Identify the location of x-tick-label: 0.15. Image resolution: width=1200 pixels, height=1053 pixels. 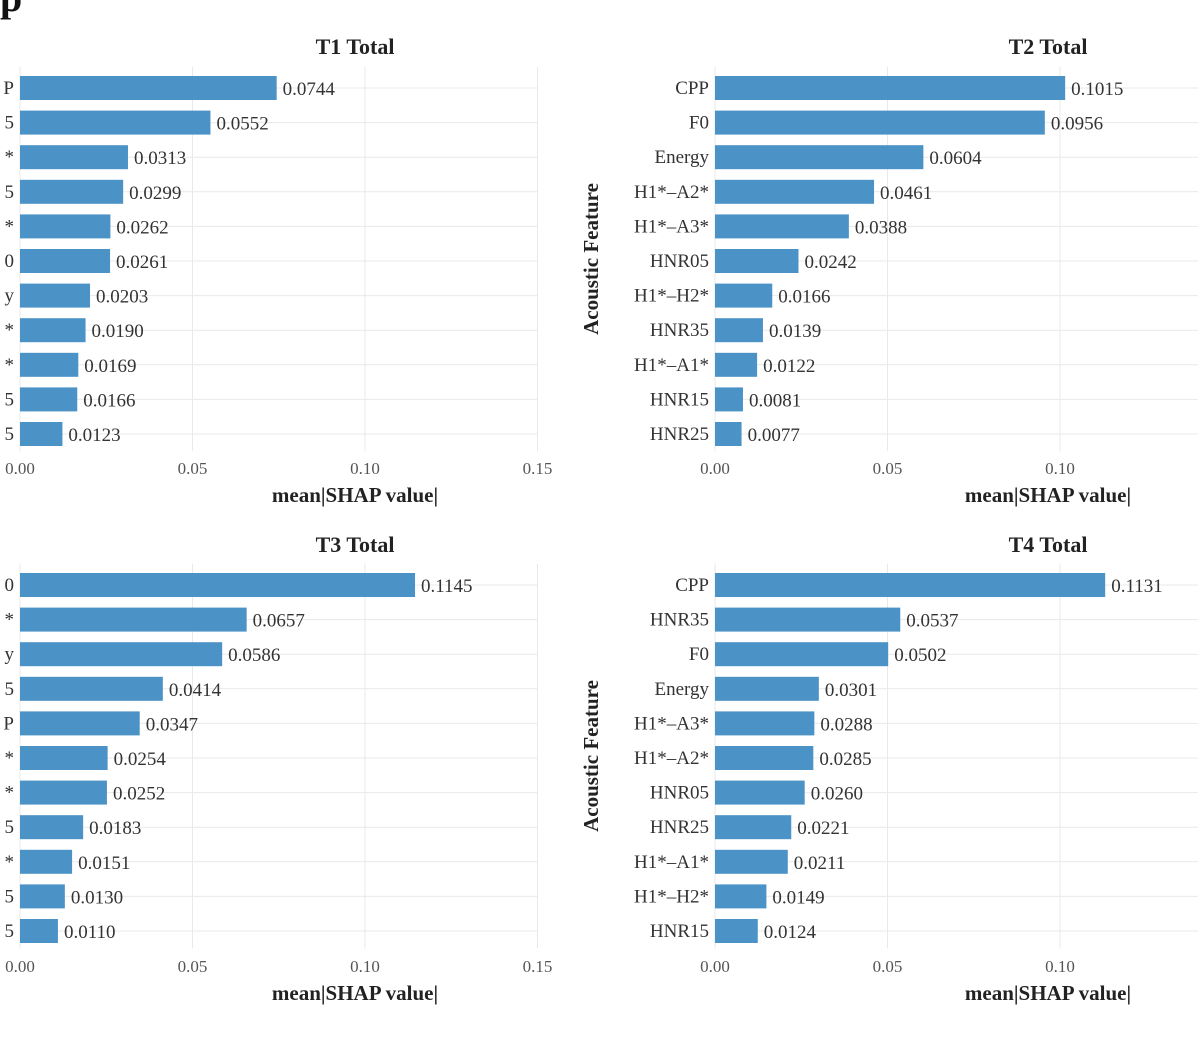
(538, 468).